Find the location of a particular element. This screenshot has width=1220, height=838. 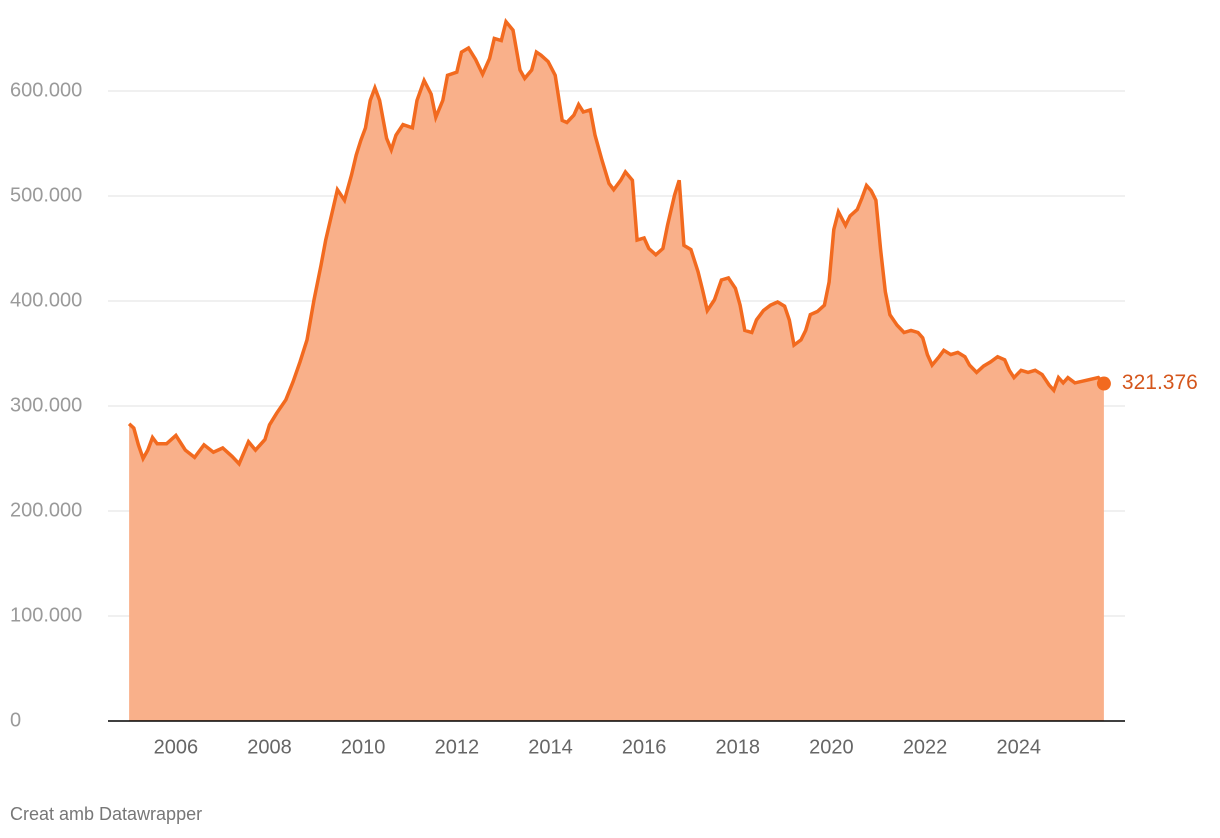

x-tick-label: 2016 is located at coordinates (644, 747).